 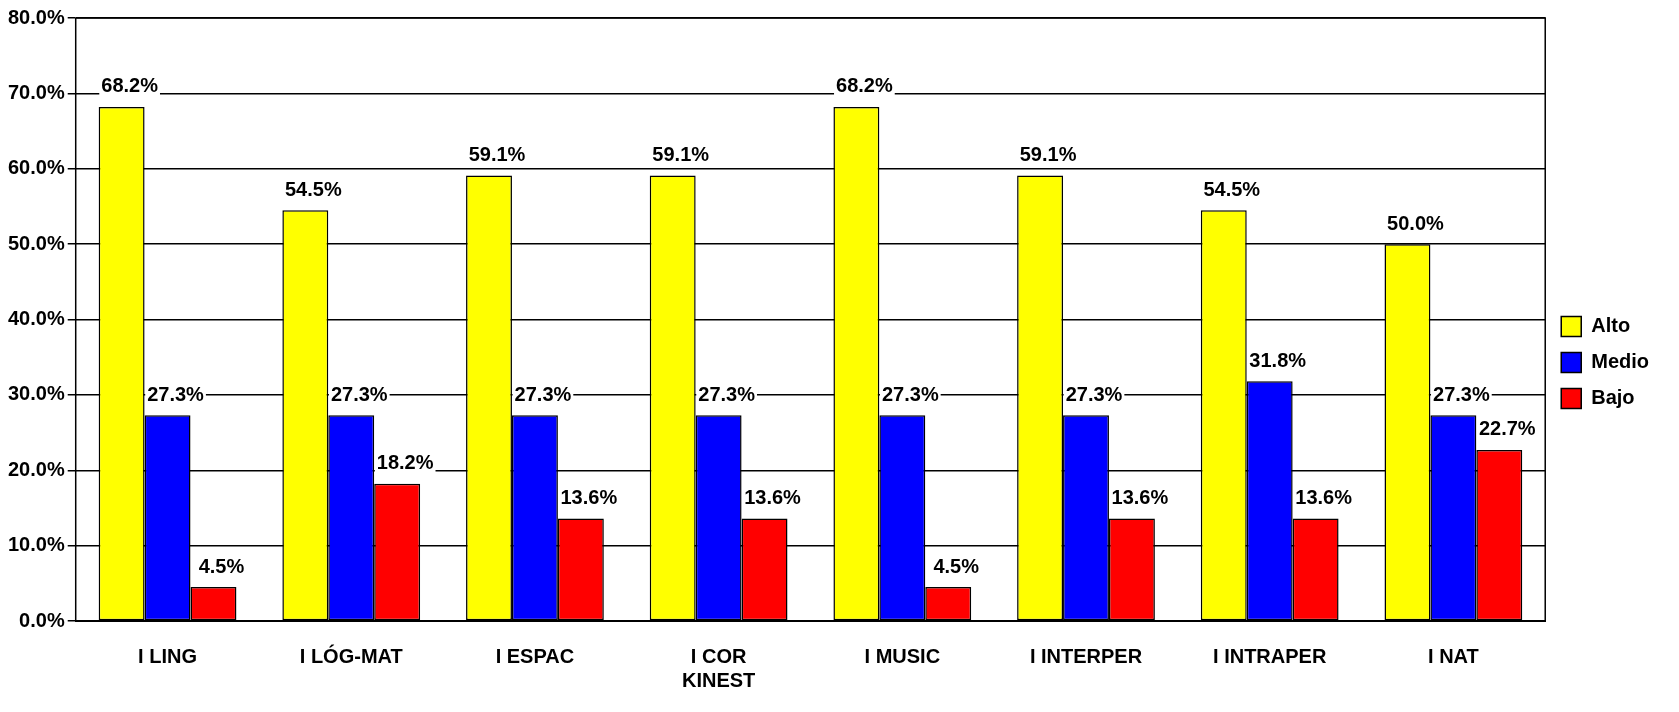 I want to click on data-label: 31.8%, so click(x=1278, y=359).